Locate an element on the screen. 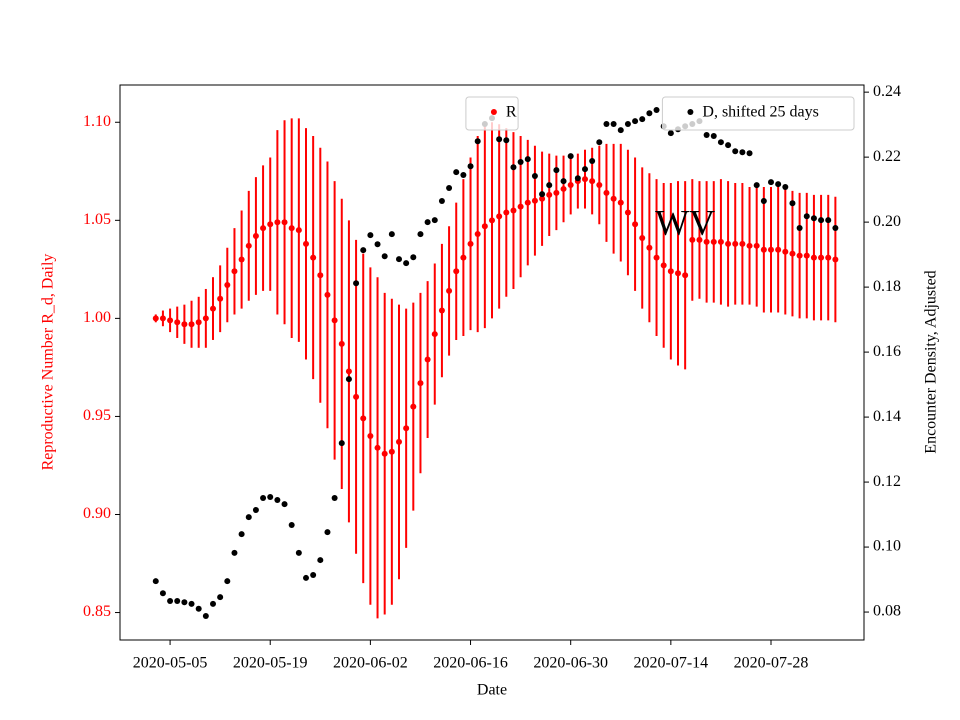 The height and width of the screenshot is (720, 960). y-tick-label: 1.10 is located at coordinates (97, 121).